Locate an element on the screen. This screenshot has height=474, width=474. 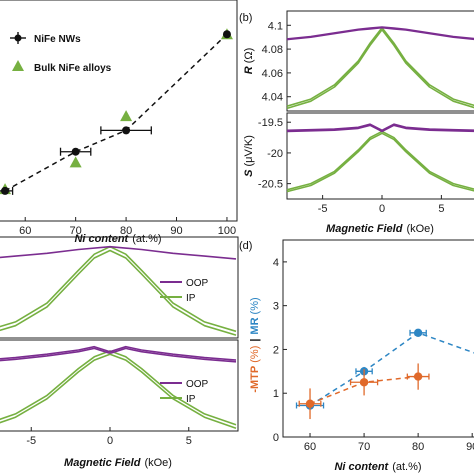
panel-d-y-tick-label: 0 is located at coordinates (276, 438).